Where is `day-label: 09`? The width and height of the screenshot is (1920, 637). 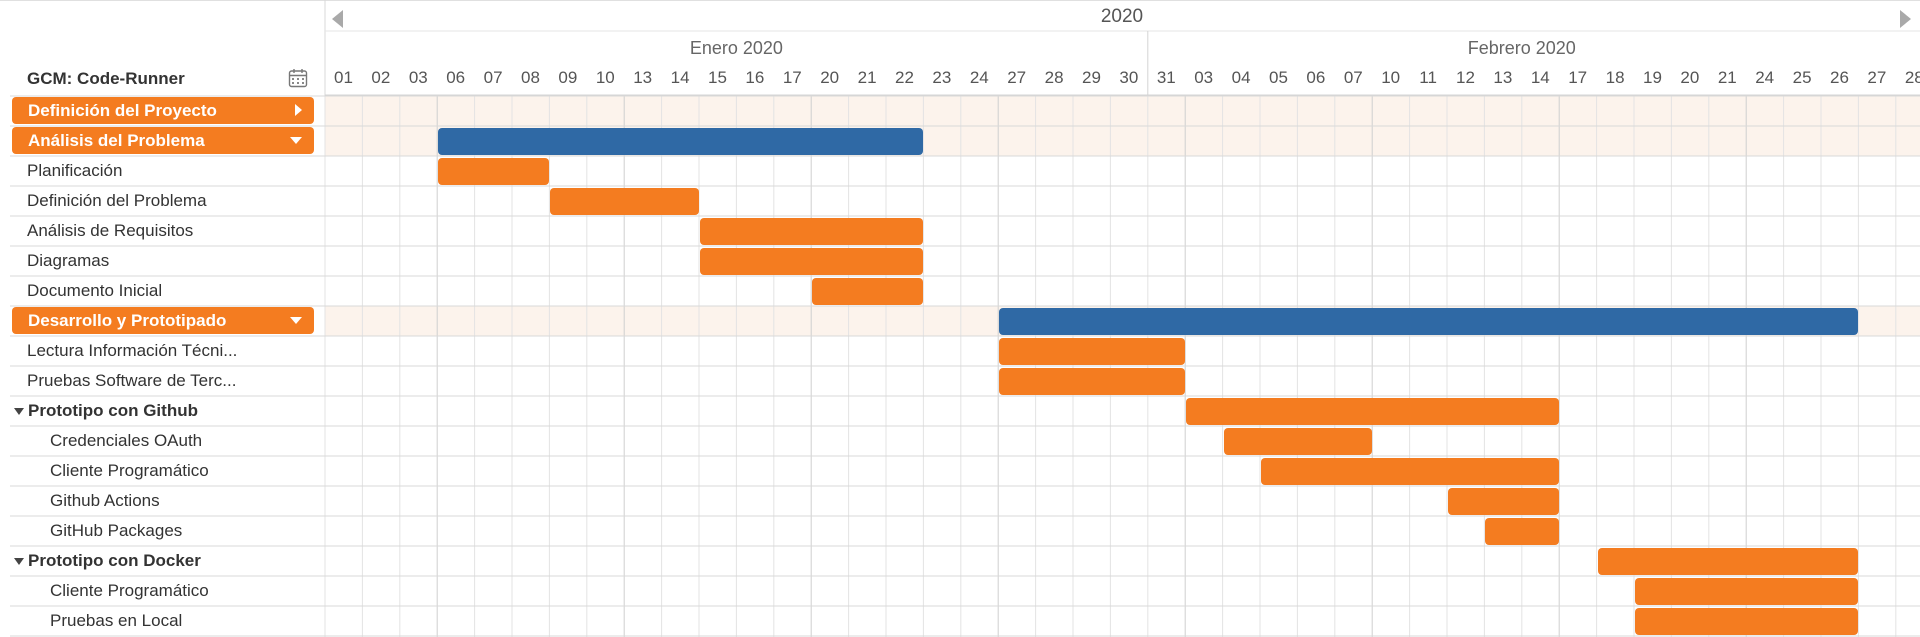
day-label: 09 is located at coordinates (568, 77).